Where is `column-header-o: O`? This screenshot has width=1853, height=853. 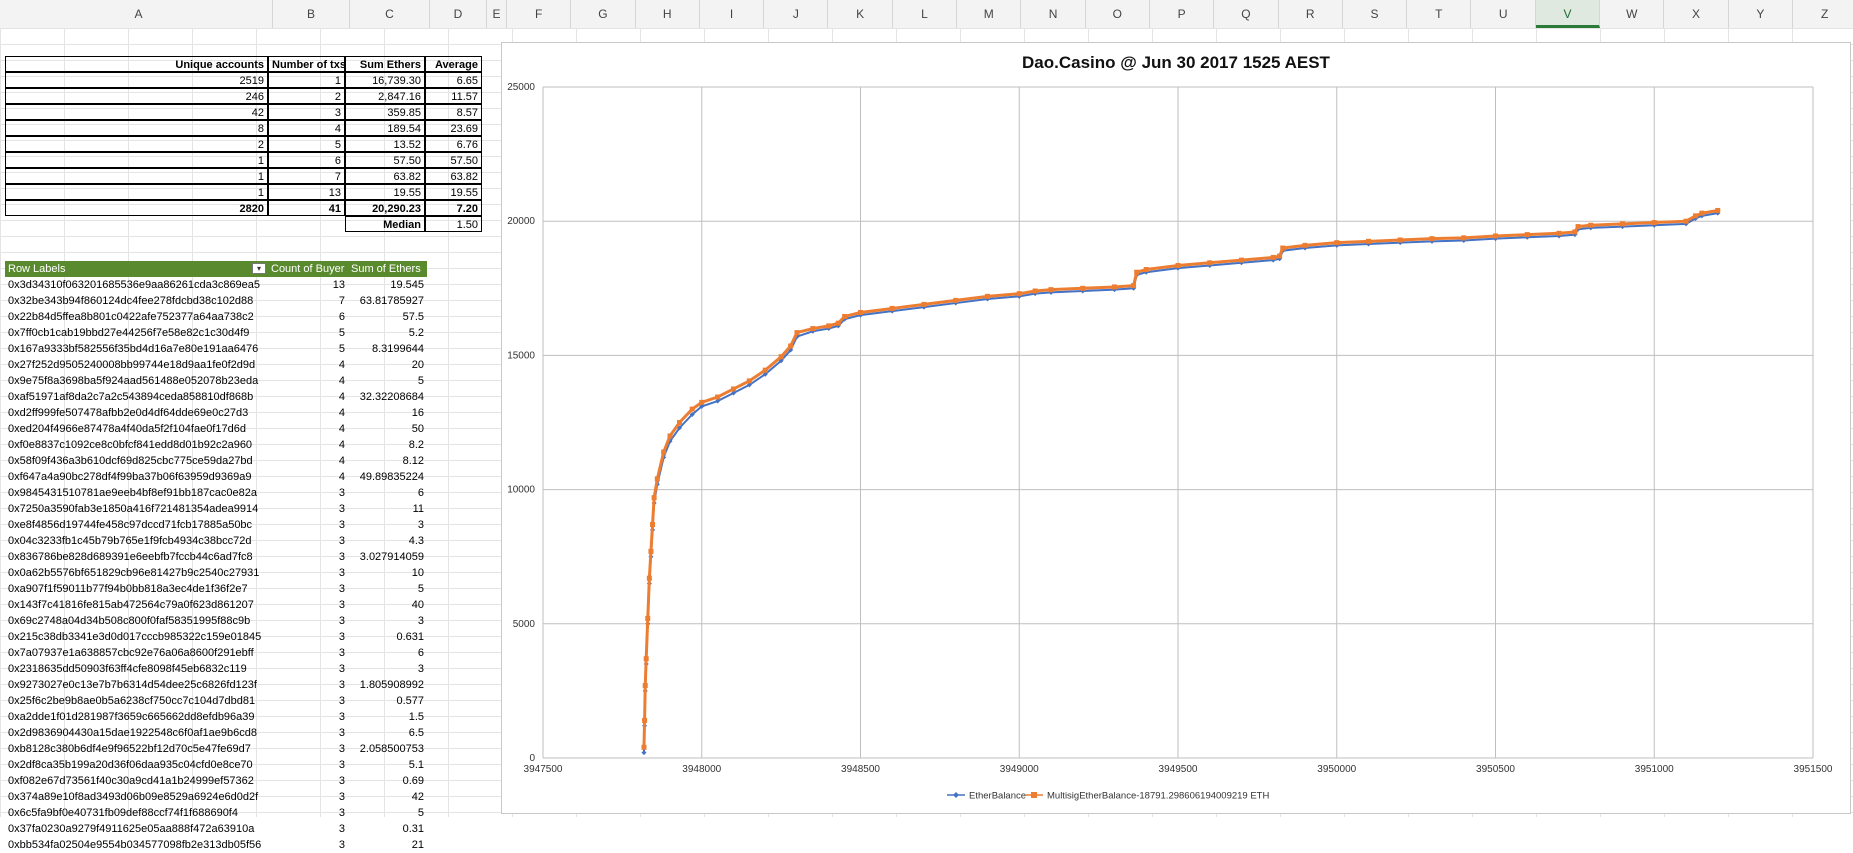
column-header-o: O is located at coordinates (1118, 14).